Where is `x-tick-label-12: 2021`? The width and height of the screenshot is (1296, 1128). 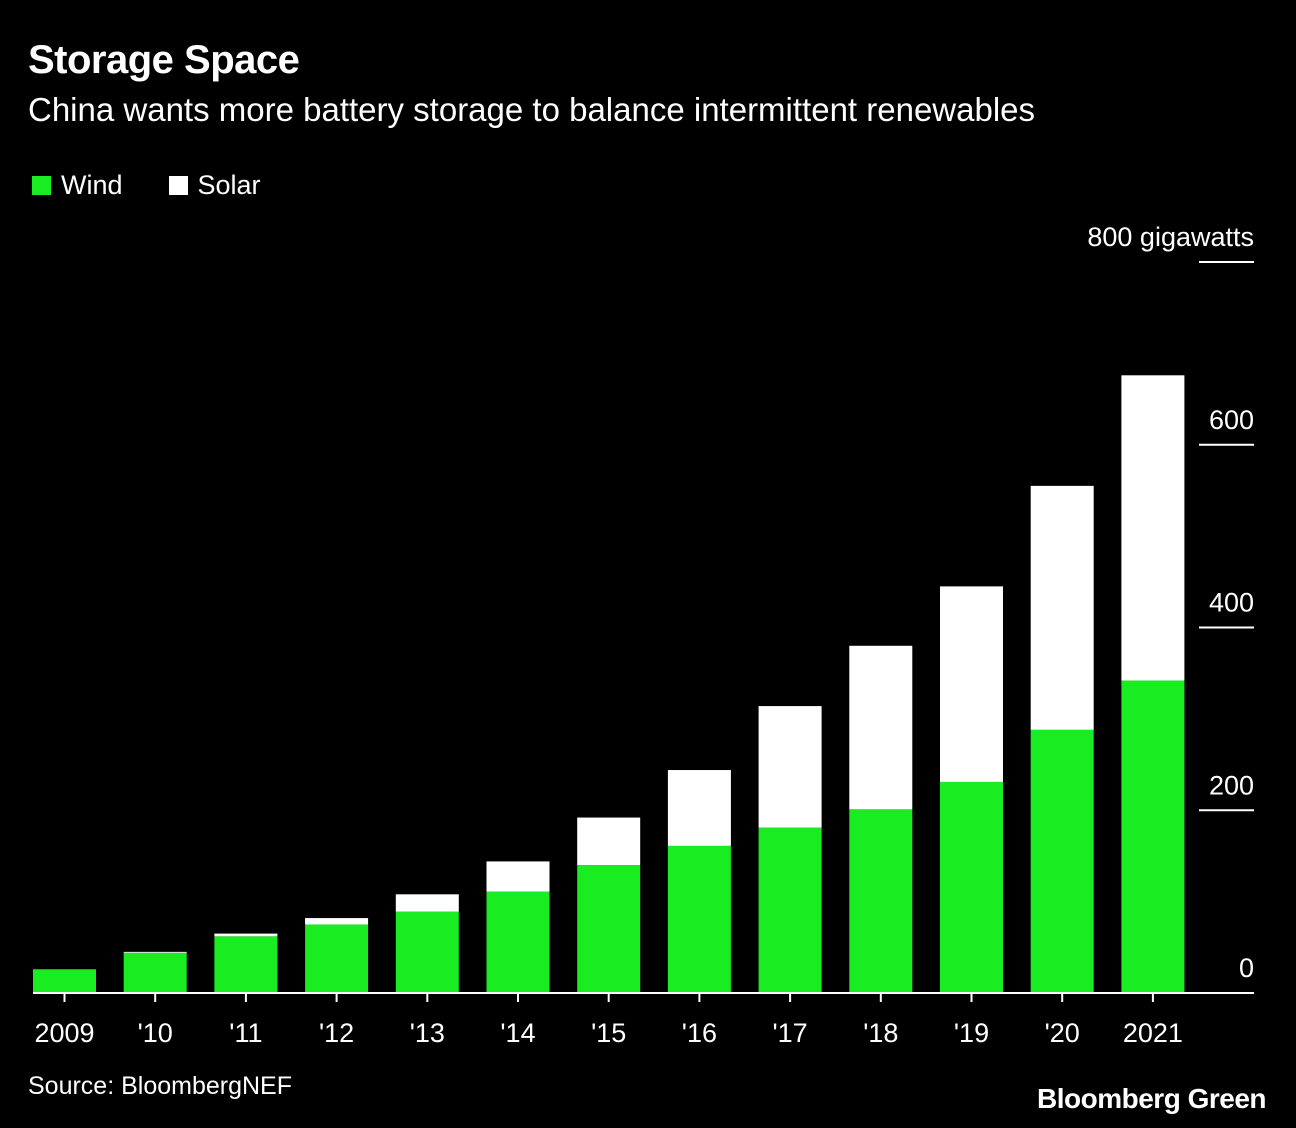 x-tick-label-12: 2021 is located at coordinates (1153, 1033).